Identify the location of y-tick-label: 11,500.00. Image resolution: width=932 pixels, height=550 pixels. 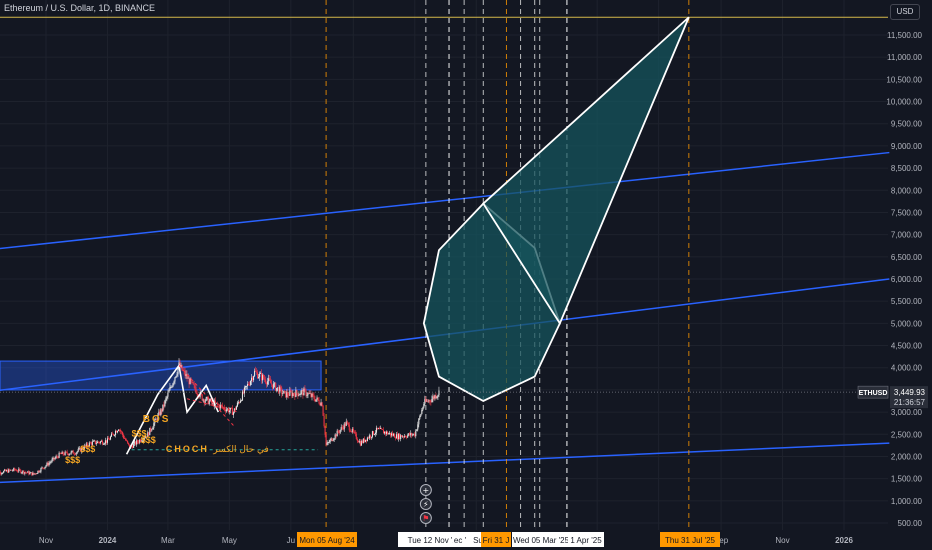
(905, 35).